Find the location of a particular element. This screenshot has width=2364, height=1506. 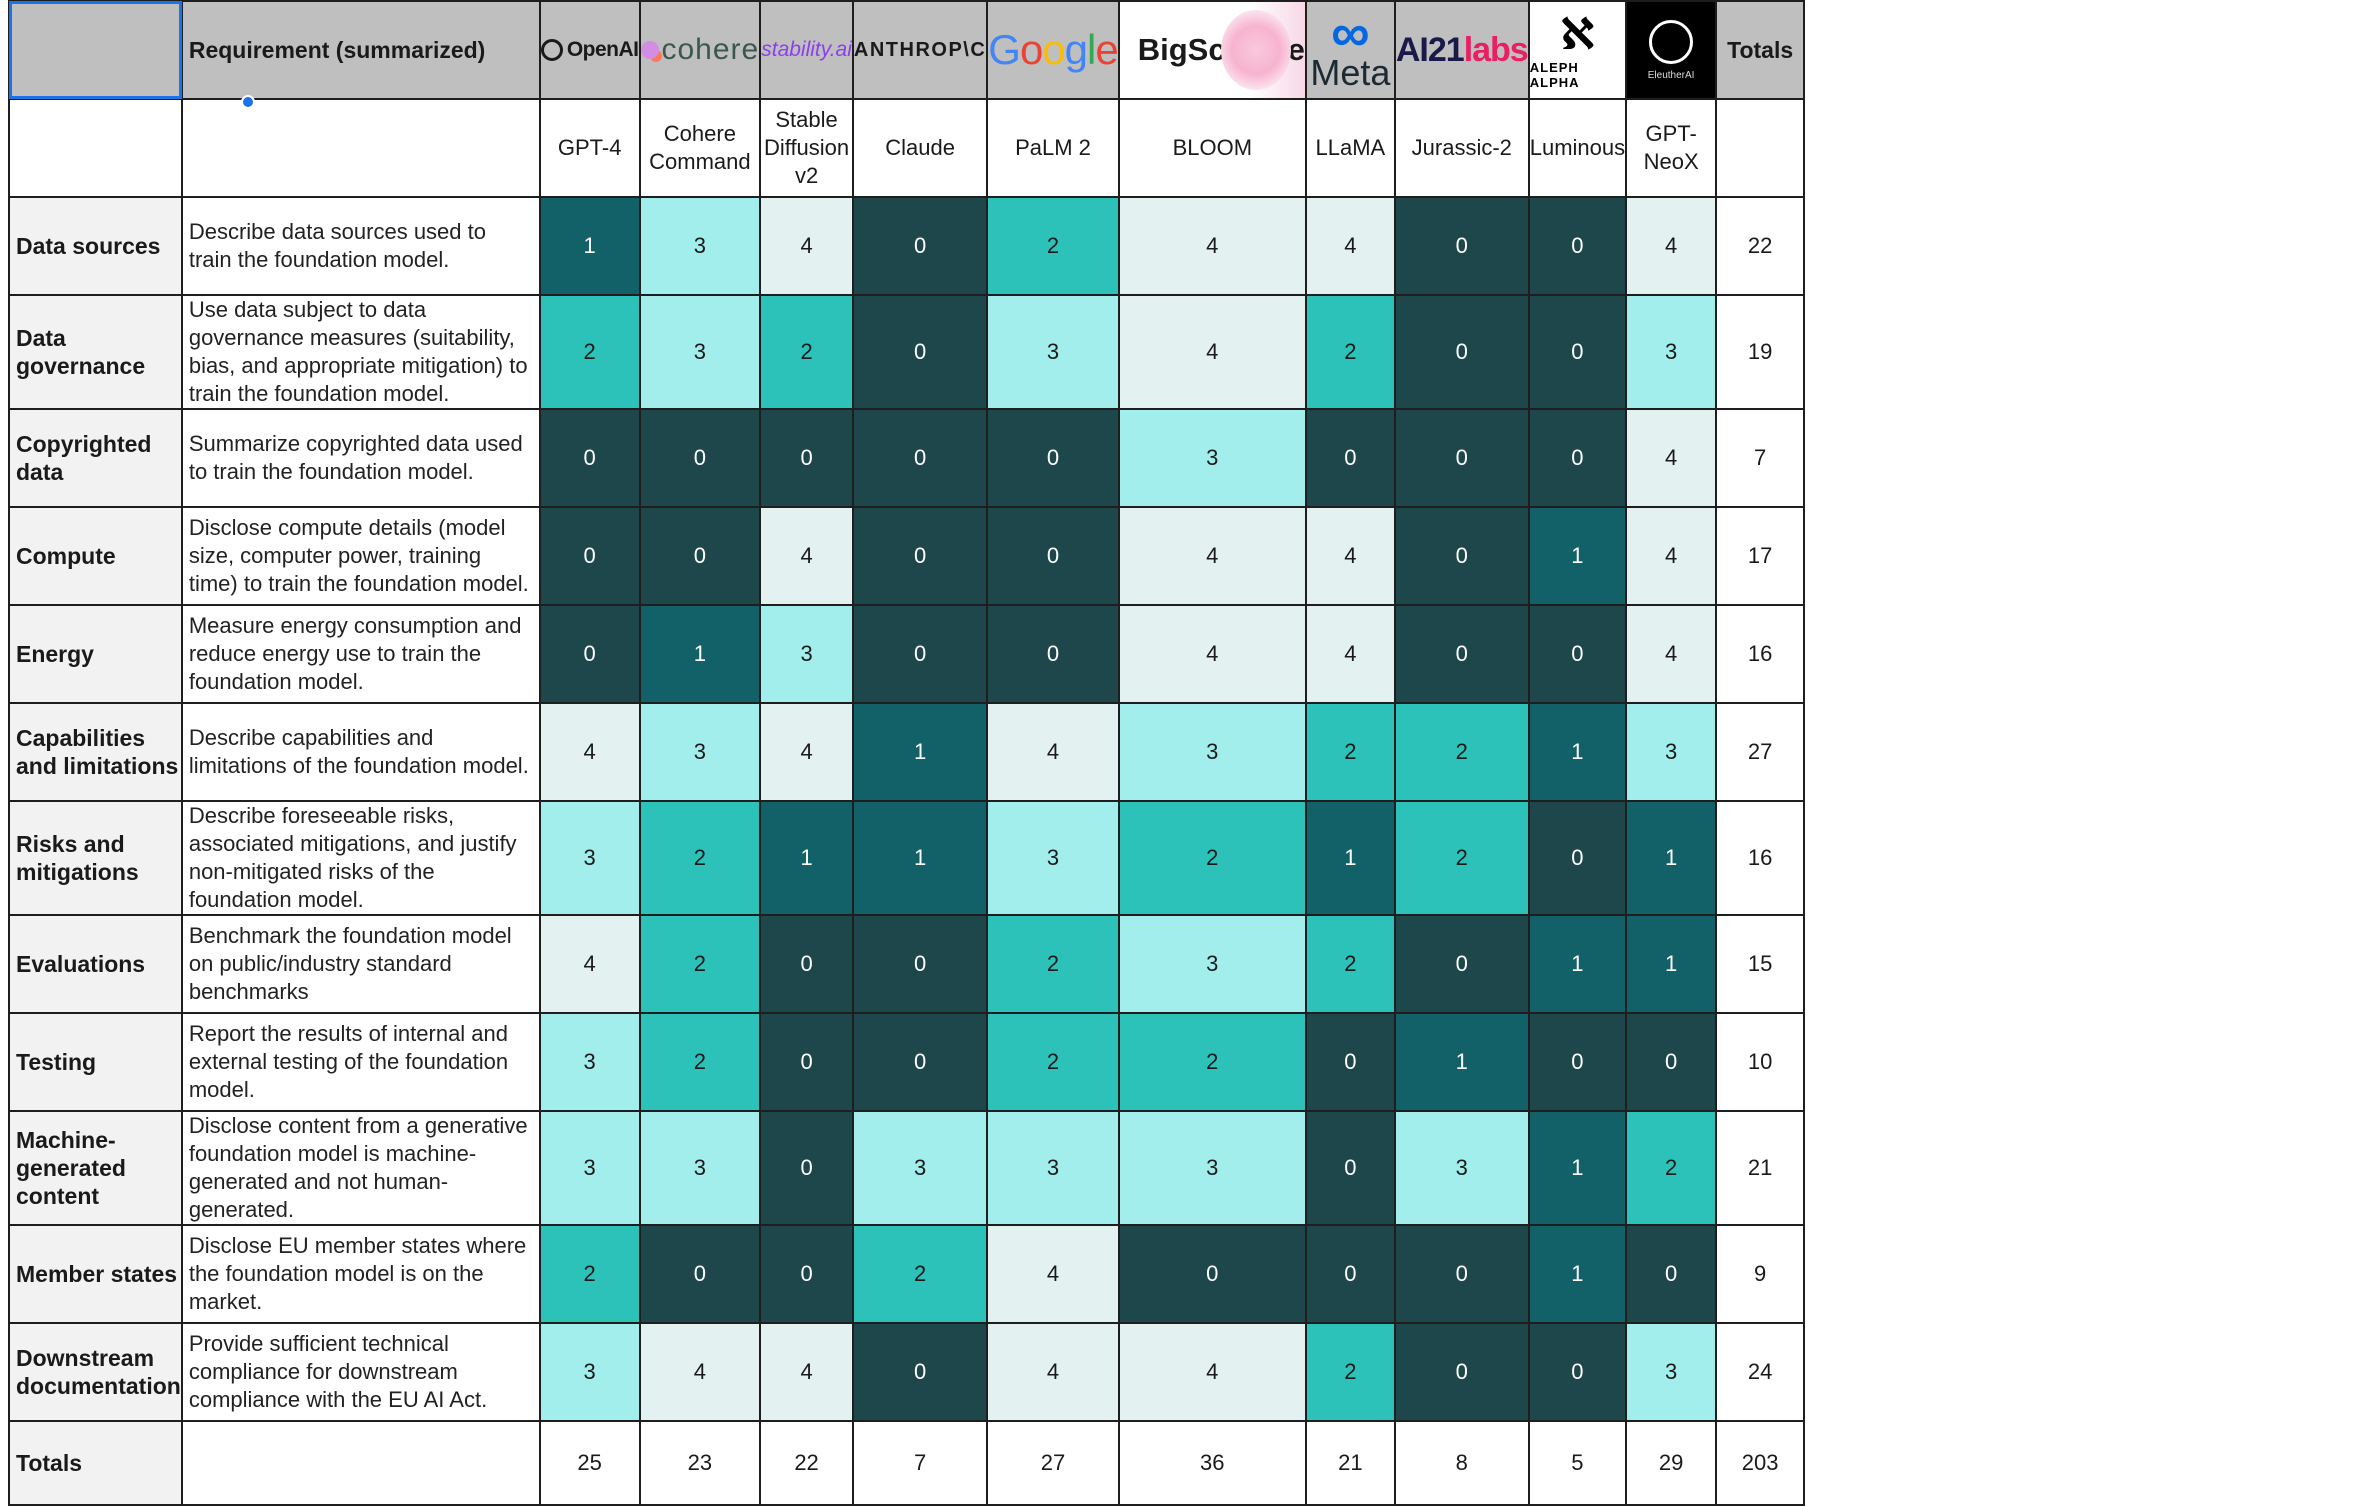

logo-cell-aleph-alpha: ℵ ALEPH ALPHA is located at coordinates (1577, 50).